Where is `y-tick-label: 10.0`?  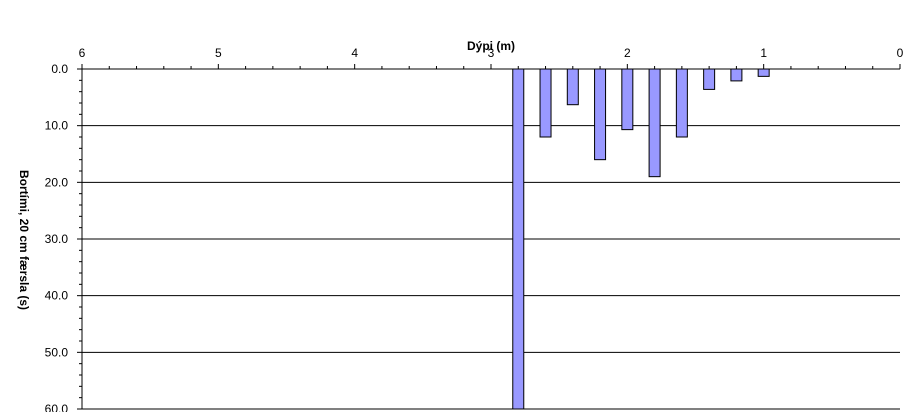 y-tick-label: 10.0 is located at coordinates (57, 126).